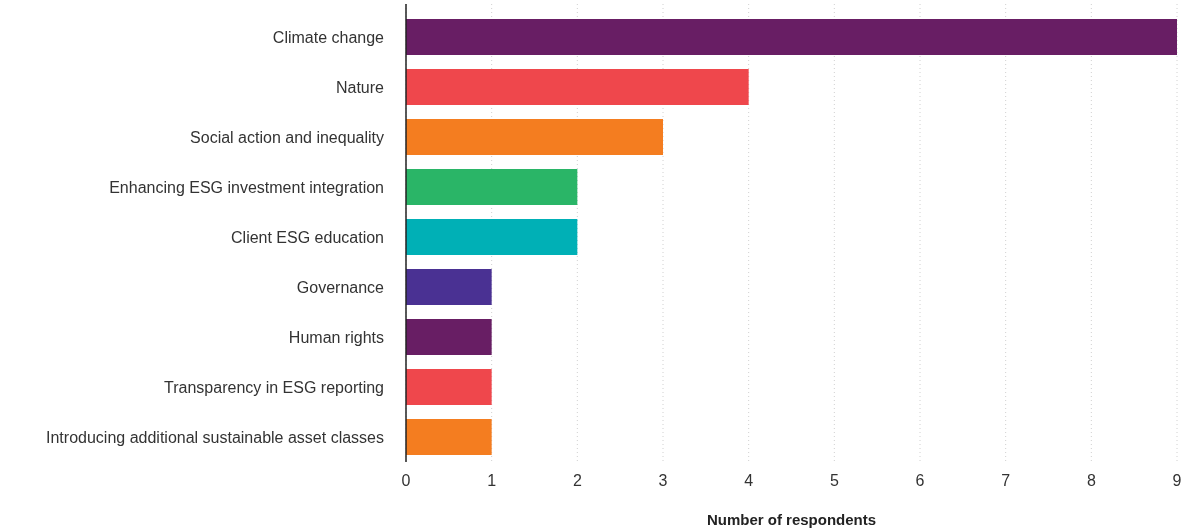  What do you see at coordinates (336, 337) in the screenshot?
I see `y-tick-label: Human rights` at bounding box center [336, 337].